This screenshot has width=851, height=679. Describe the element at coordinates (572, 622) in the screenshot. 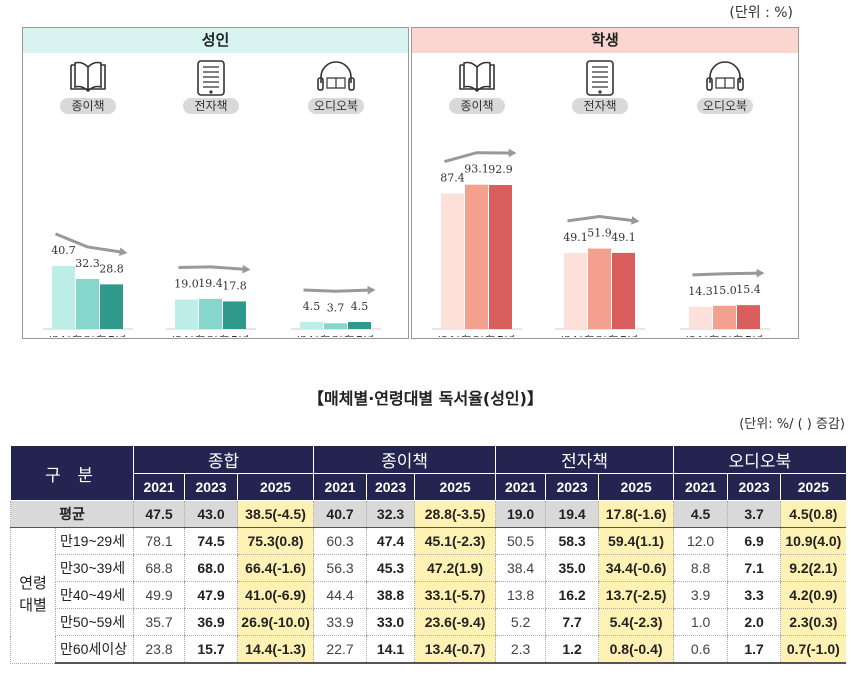

I see `table-cell: 7.7` at that location.